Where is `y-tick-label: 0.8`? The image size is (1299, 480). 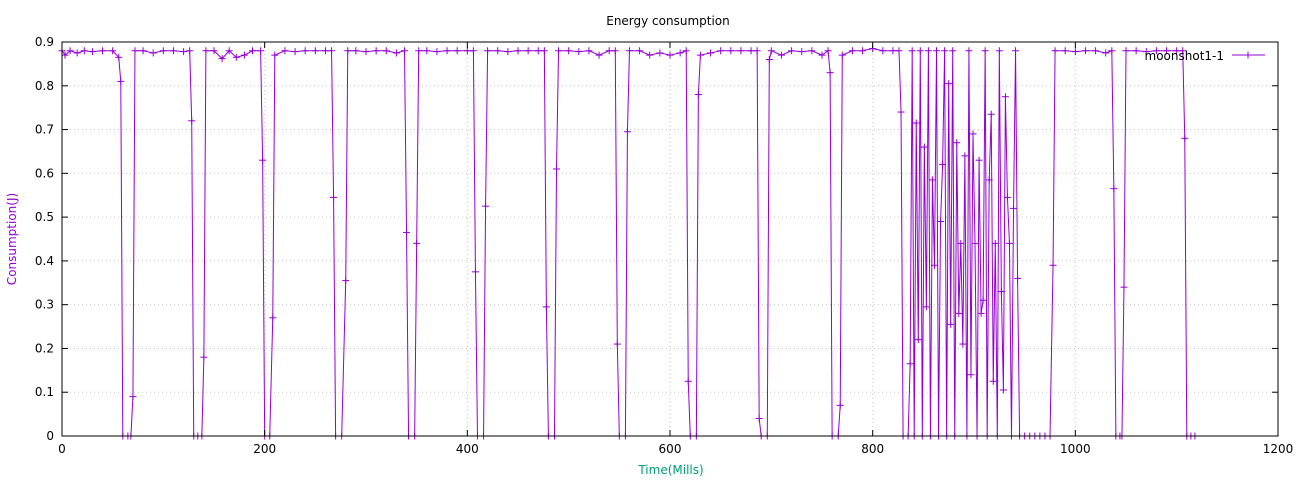
y-tick-label: 0.8 is located at coordinates (44, 86).